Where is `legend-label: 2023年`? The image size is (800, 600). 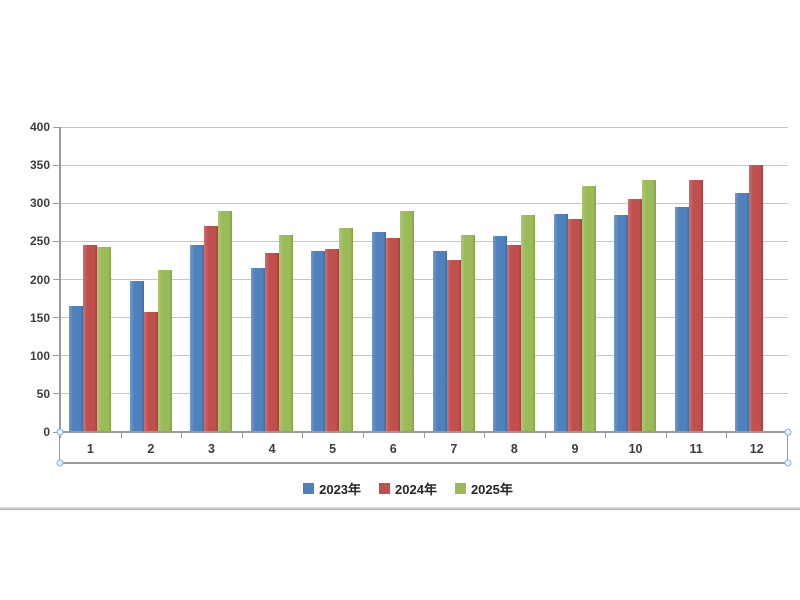 legend-label: 2023年 is located at coordinates (340, 489).